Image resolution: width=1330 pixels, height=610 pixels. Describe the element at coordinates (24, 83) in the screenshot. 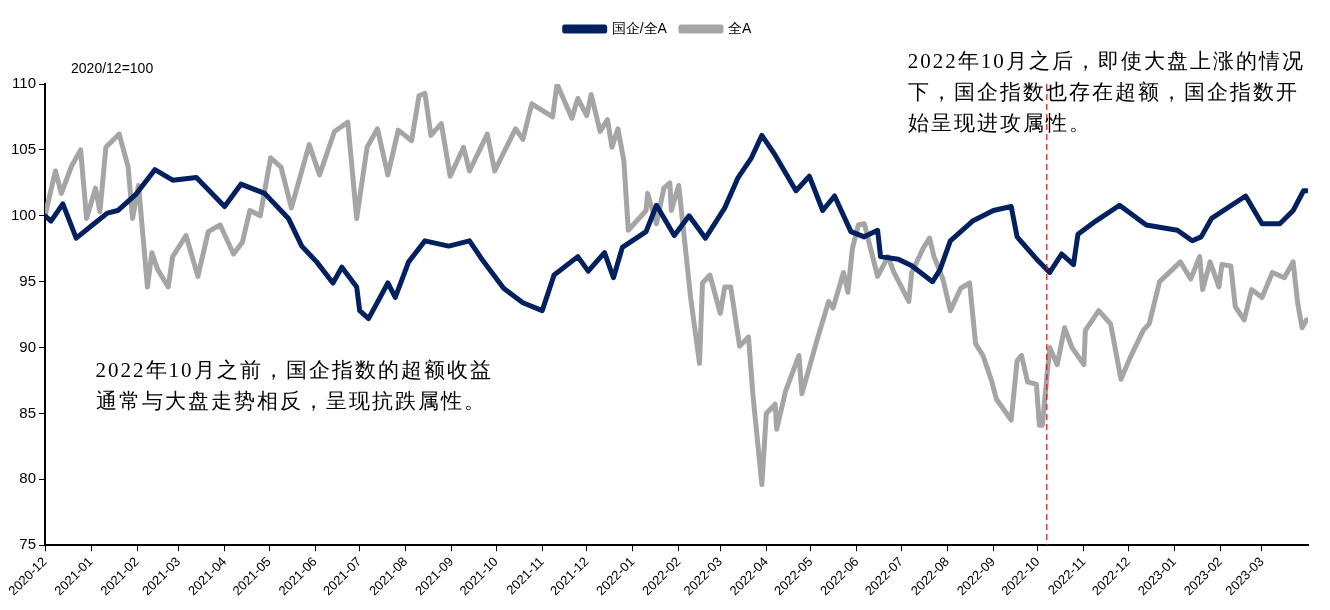

I see `y-tick-label: 110` at that location.